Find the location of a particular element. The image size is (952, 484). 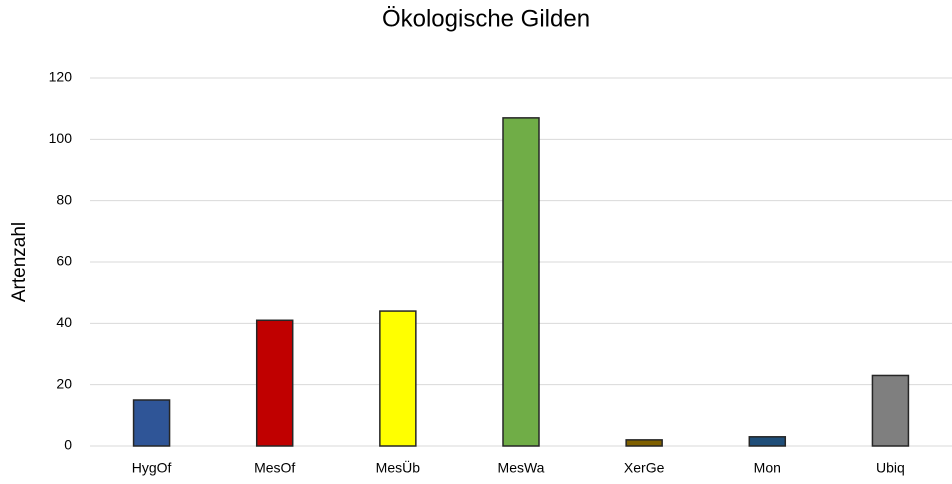

x-tick-label: XerGe is located at coordinates (644, 468).